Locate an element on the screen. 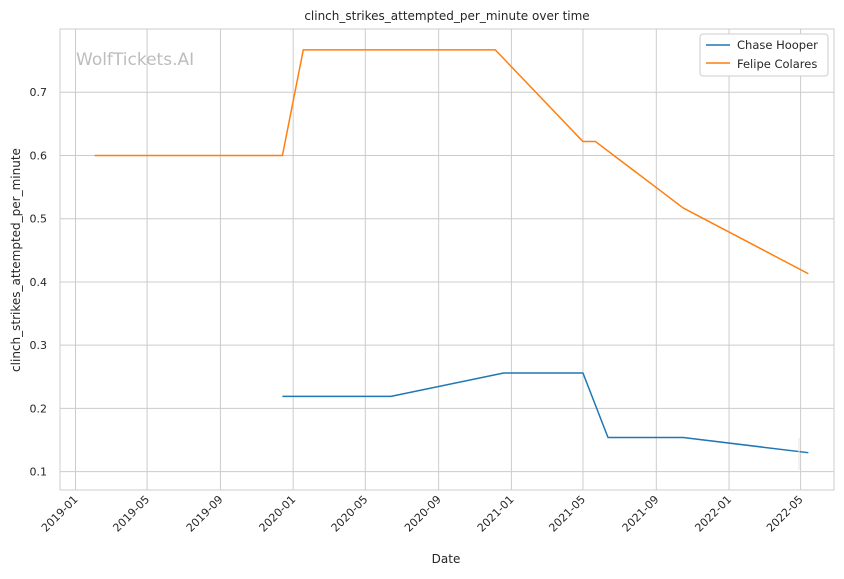 This screenshot has width=844, height=579. x-tick-label-2022-05: 2022-05 is located at coordinates (785, 514).